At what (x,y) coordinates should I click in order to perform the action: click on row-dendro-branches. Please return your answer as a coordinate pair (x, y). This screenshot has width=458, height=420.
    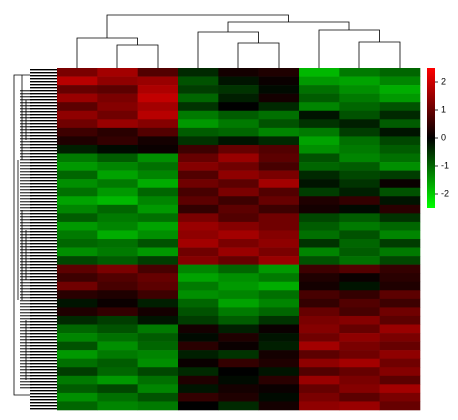
    Looking at the image, I should click on (21, 235).